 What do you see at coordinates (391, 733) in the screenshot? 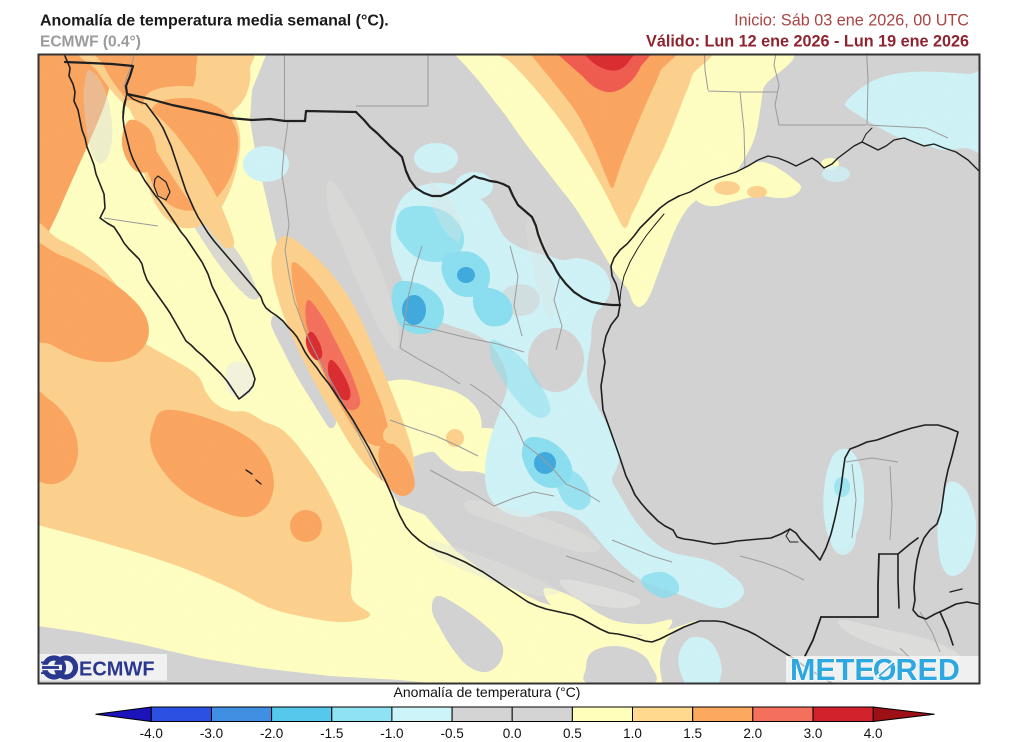
I see `svg-text: -1.0` at bounding box center [391, 733].